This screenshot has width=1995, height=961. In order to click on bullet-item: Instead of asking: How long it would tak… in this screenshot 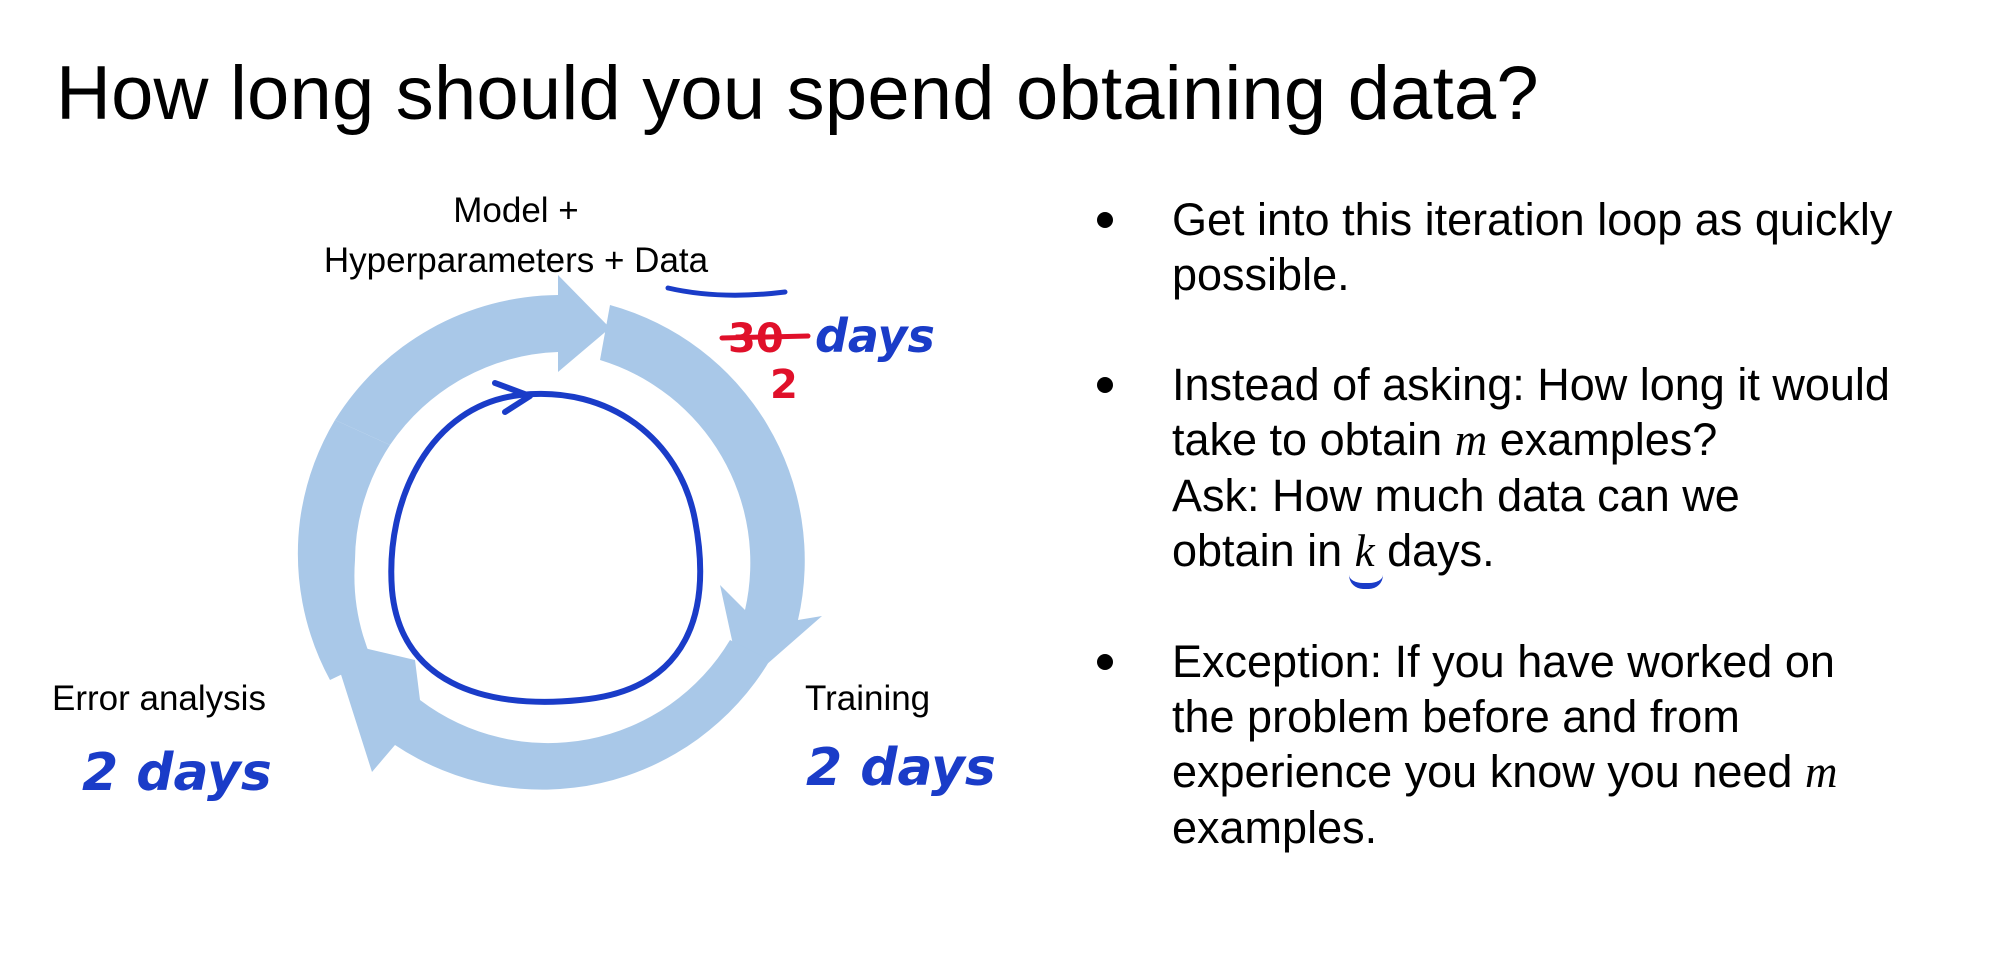, I will do `click(1535, 473)`.